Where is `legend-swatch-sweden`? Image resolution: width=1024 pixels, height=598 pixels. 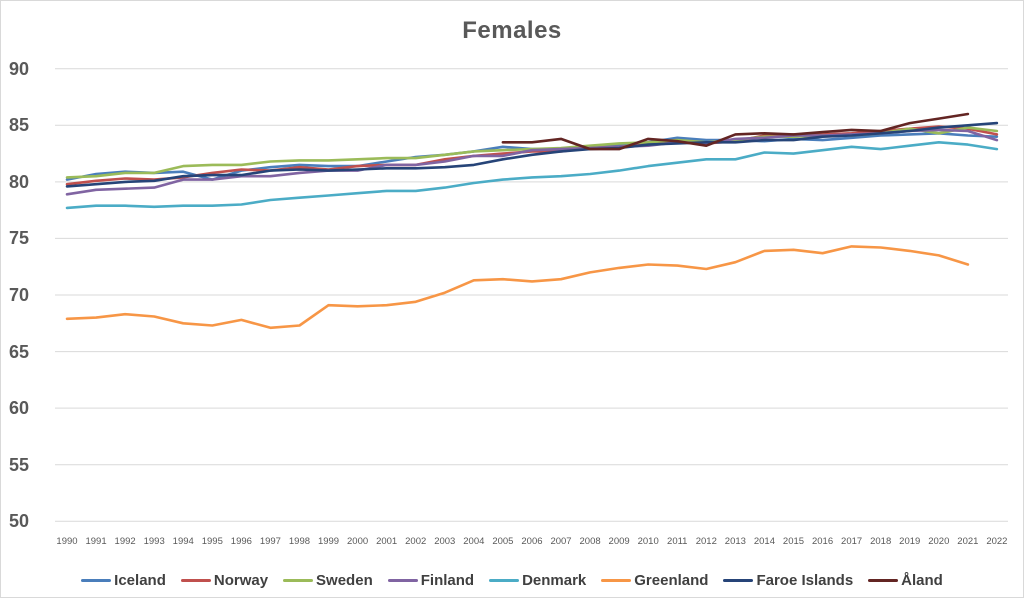 legend-swatch-sweden is located at coordinates (298, 580).